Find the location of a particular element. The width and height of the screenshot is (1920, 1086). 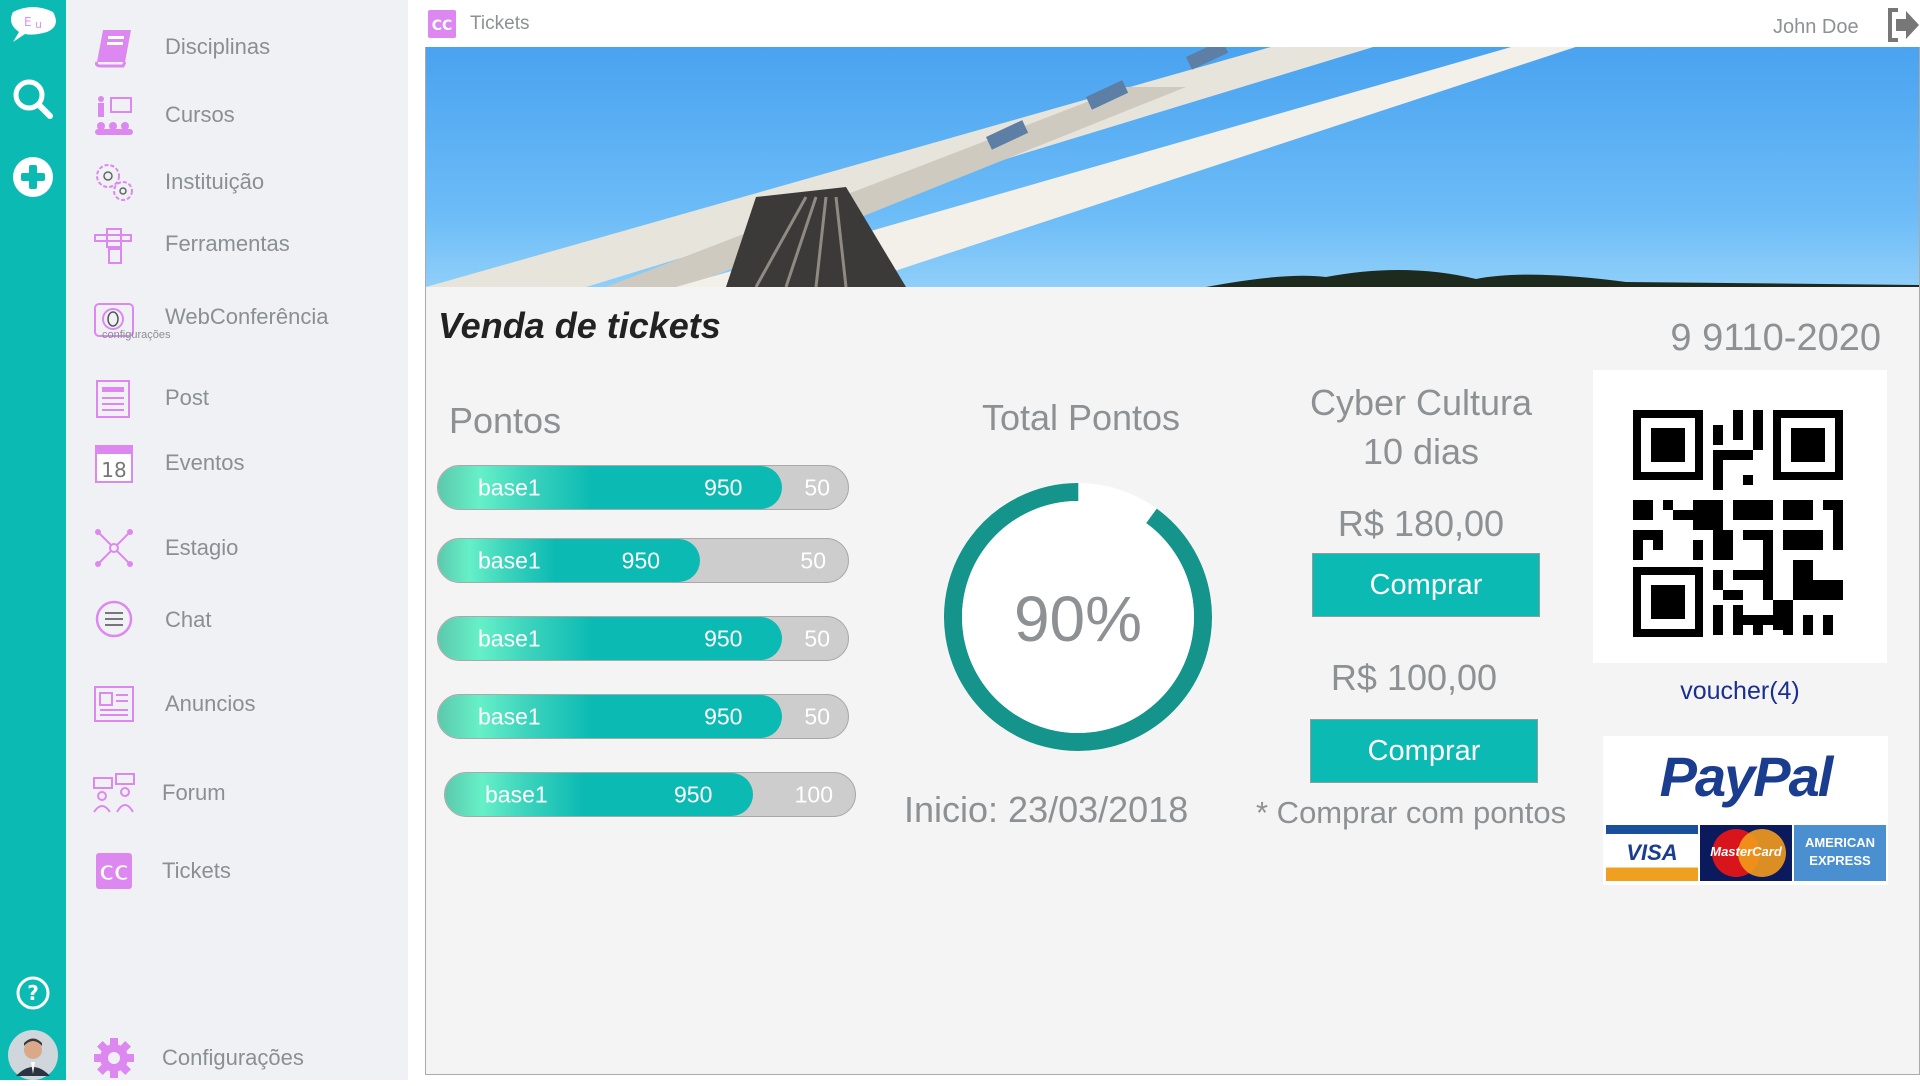

top-bar: CC Tickets John Doe is located at coordinates (1164, 23).